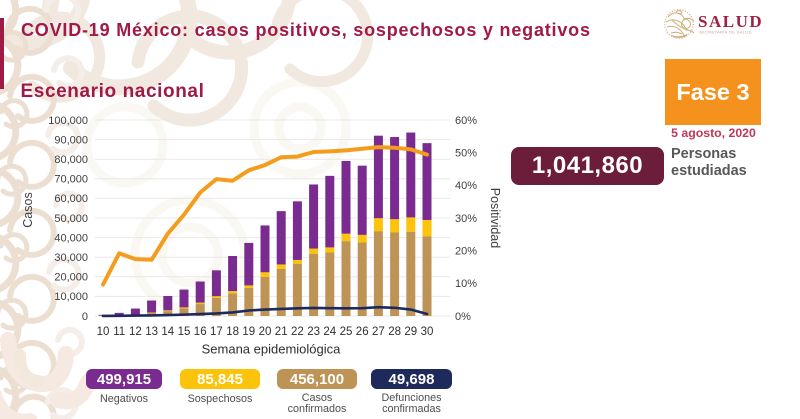 The width and height of the screenshot is (800, 419). What do you see at coordinates (362, 332) in the screenshot?
I see `svg-text: 26` at bounding box center [362, 332].